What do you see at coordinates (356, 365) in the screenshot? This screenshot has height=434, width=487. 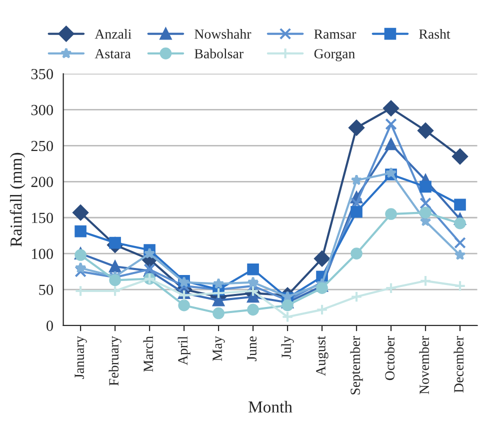 I see `x-tick-label: September` at bounding box center [356, 365].